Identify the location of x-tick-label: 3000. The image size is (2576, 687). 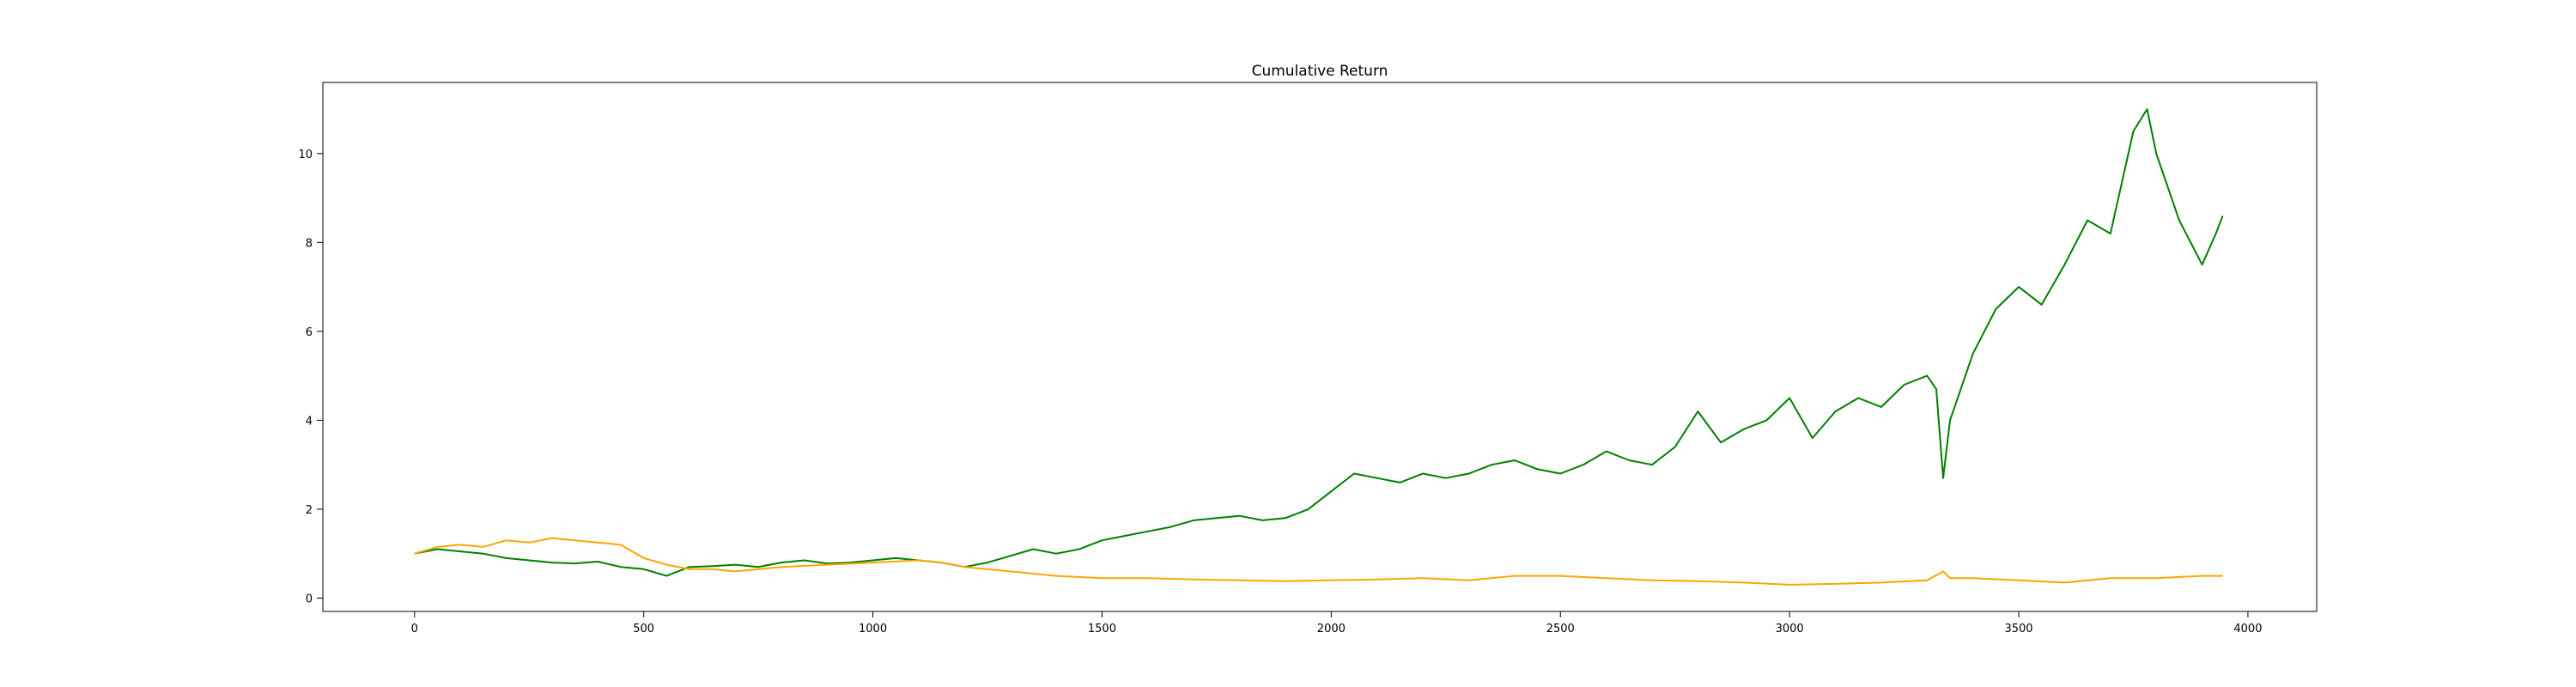
(1790, 629).